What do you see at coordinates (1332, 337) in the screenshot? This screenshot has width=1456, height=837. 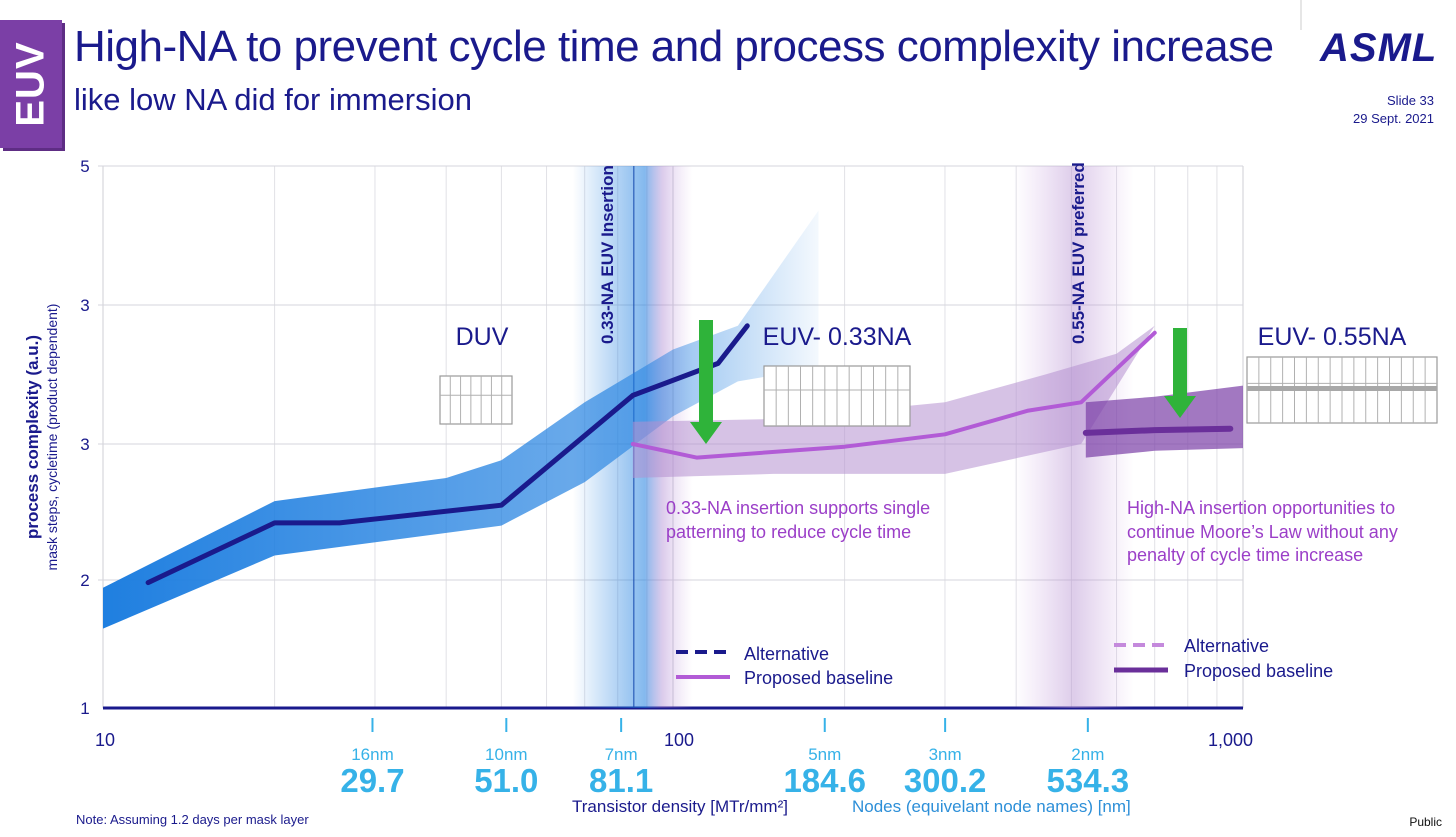 I see `region-label: EUV- 0.55NA` at bounding box center [1332, 337].